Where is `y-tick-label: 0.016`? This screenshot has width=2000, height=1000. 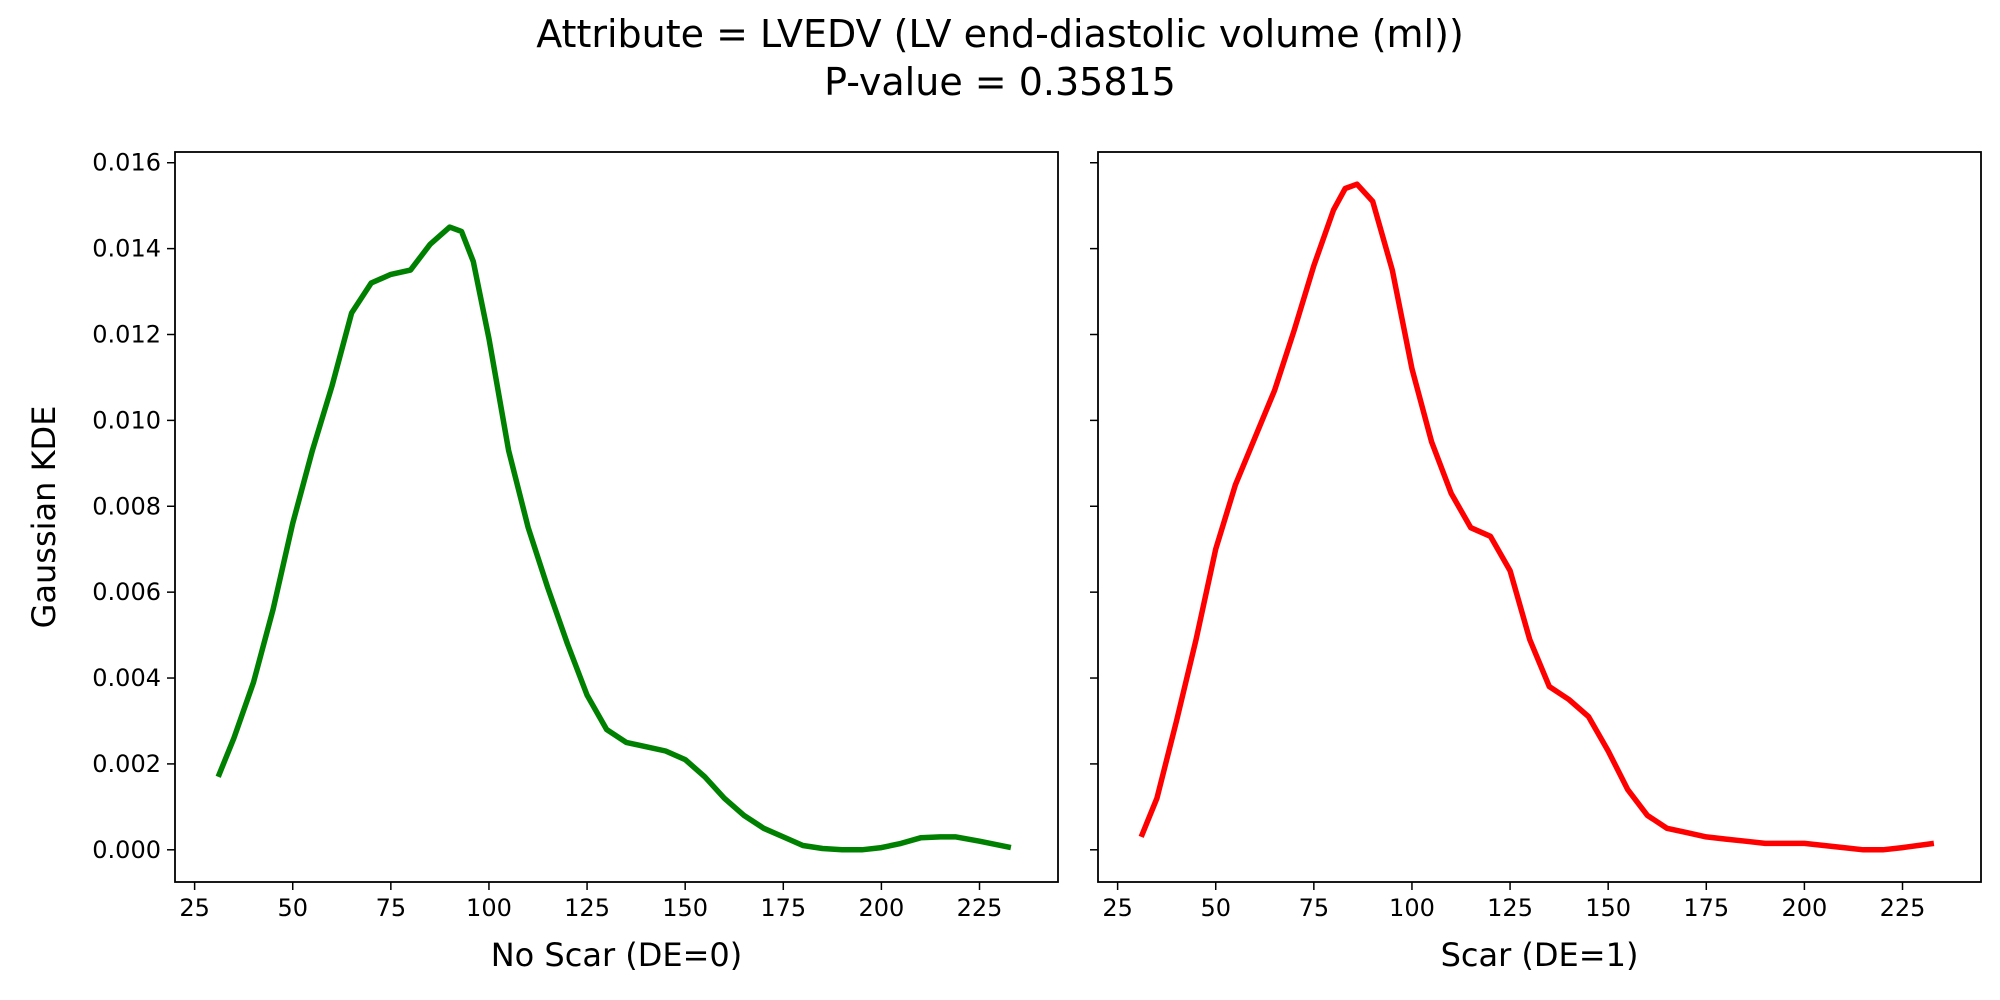 y-tick-label: 0.016 is located at coordinates (126, 163).